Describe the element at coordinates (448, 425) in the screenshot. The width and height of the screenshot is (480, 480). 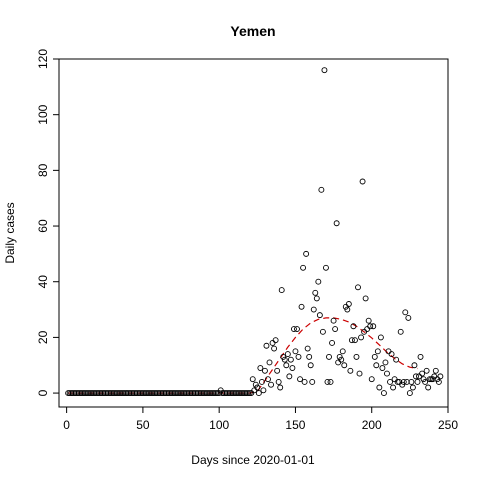
I see `x-tick-label: 250` at that location.